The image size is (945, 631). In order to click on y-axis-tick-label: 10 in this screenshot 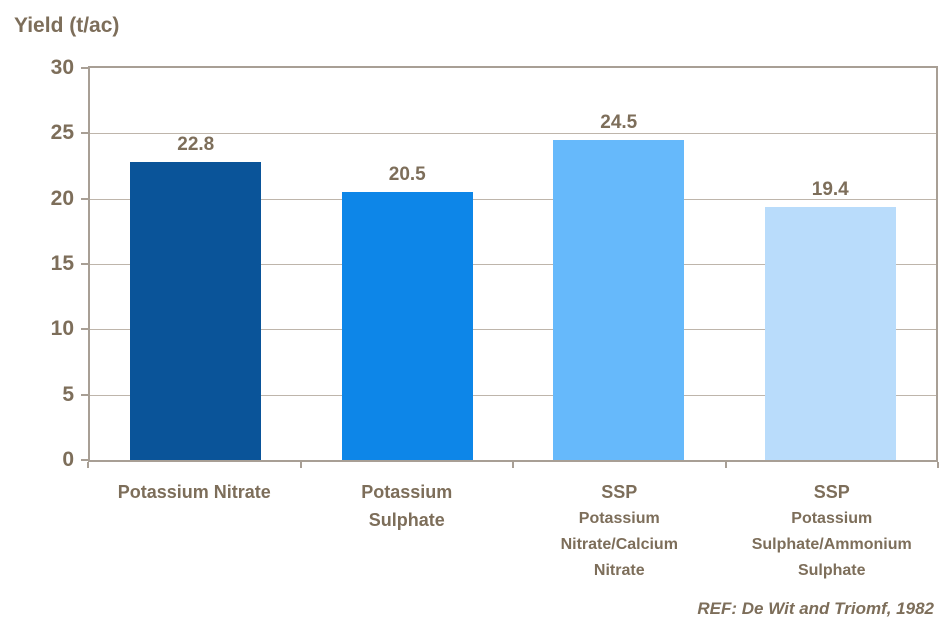, I will do `click(62, 329)`.